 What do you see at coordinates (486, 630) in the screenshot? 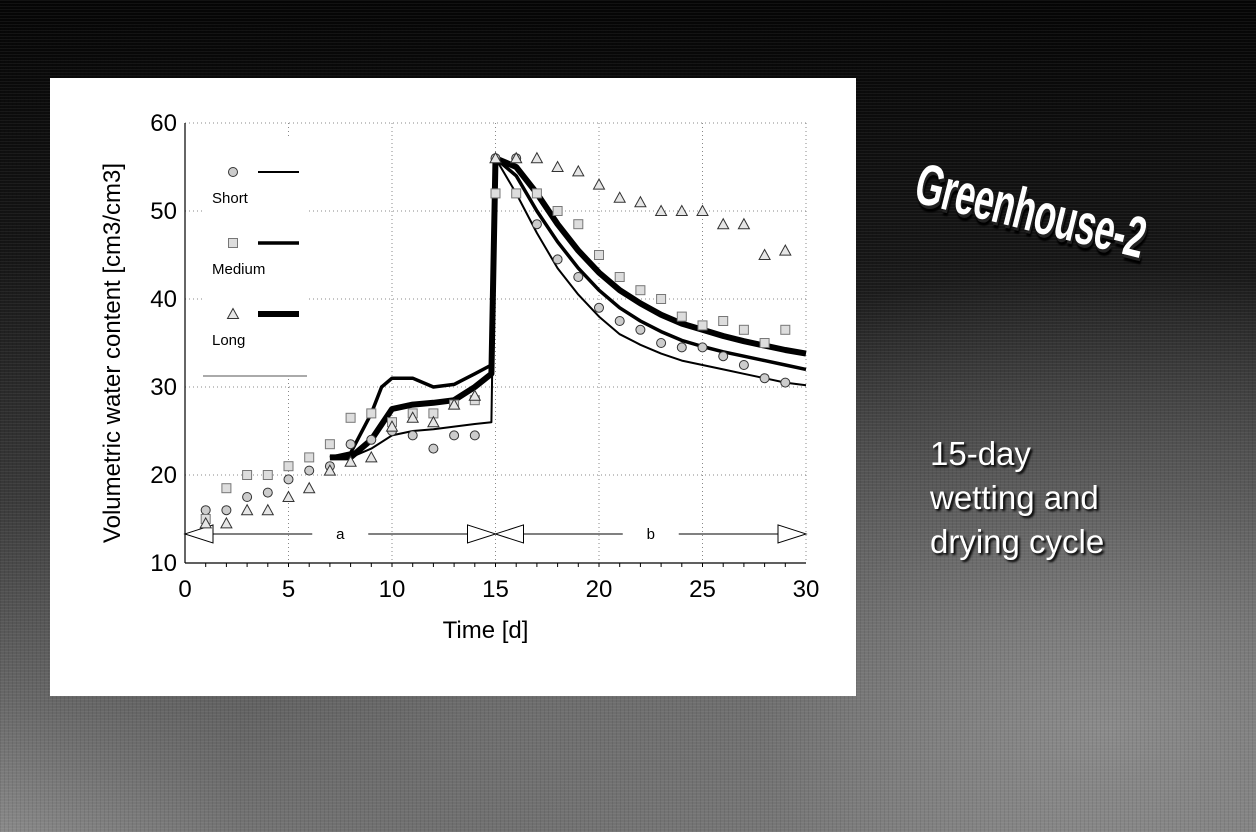
I see `x-axis-title: Time [d]` at bounding box center [486, 630].